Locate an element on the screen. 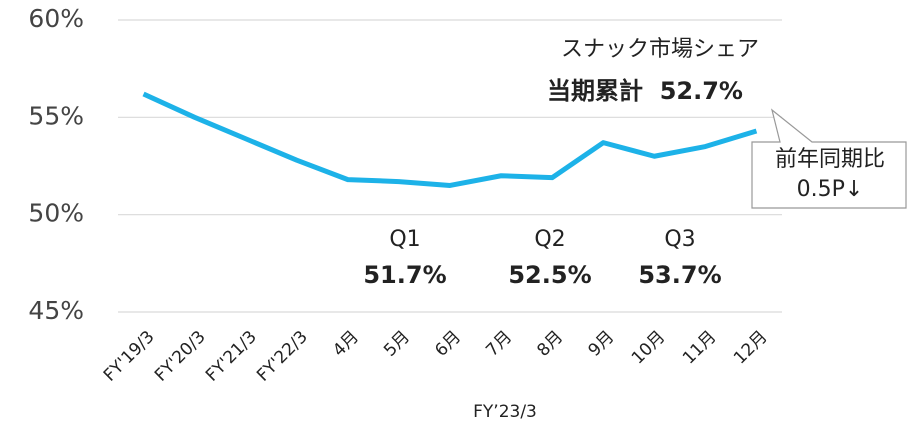 The image size is (918, 425). total-label: 当期累計 52.7% is located at coordinates (645, 91).